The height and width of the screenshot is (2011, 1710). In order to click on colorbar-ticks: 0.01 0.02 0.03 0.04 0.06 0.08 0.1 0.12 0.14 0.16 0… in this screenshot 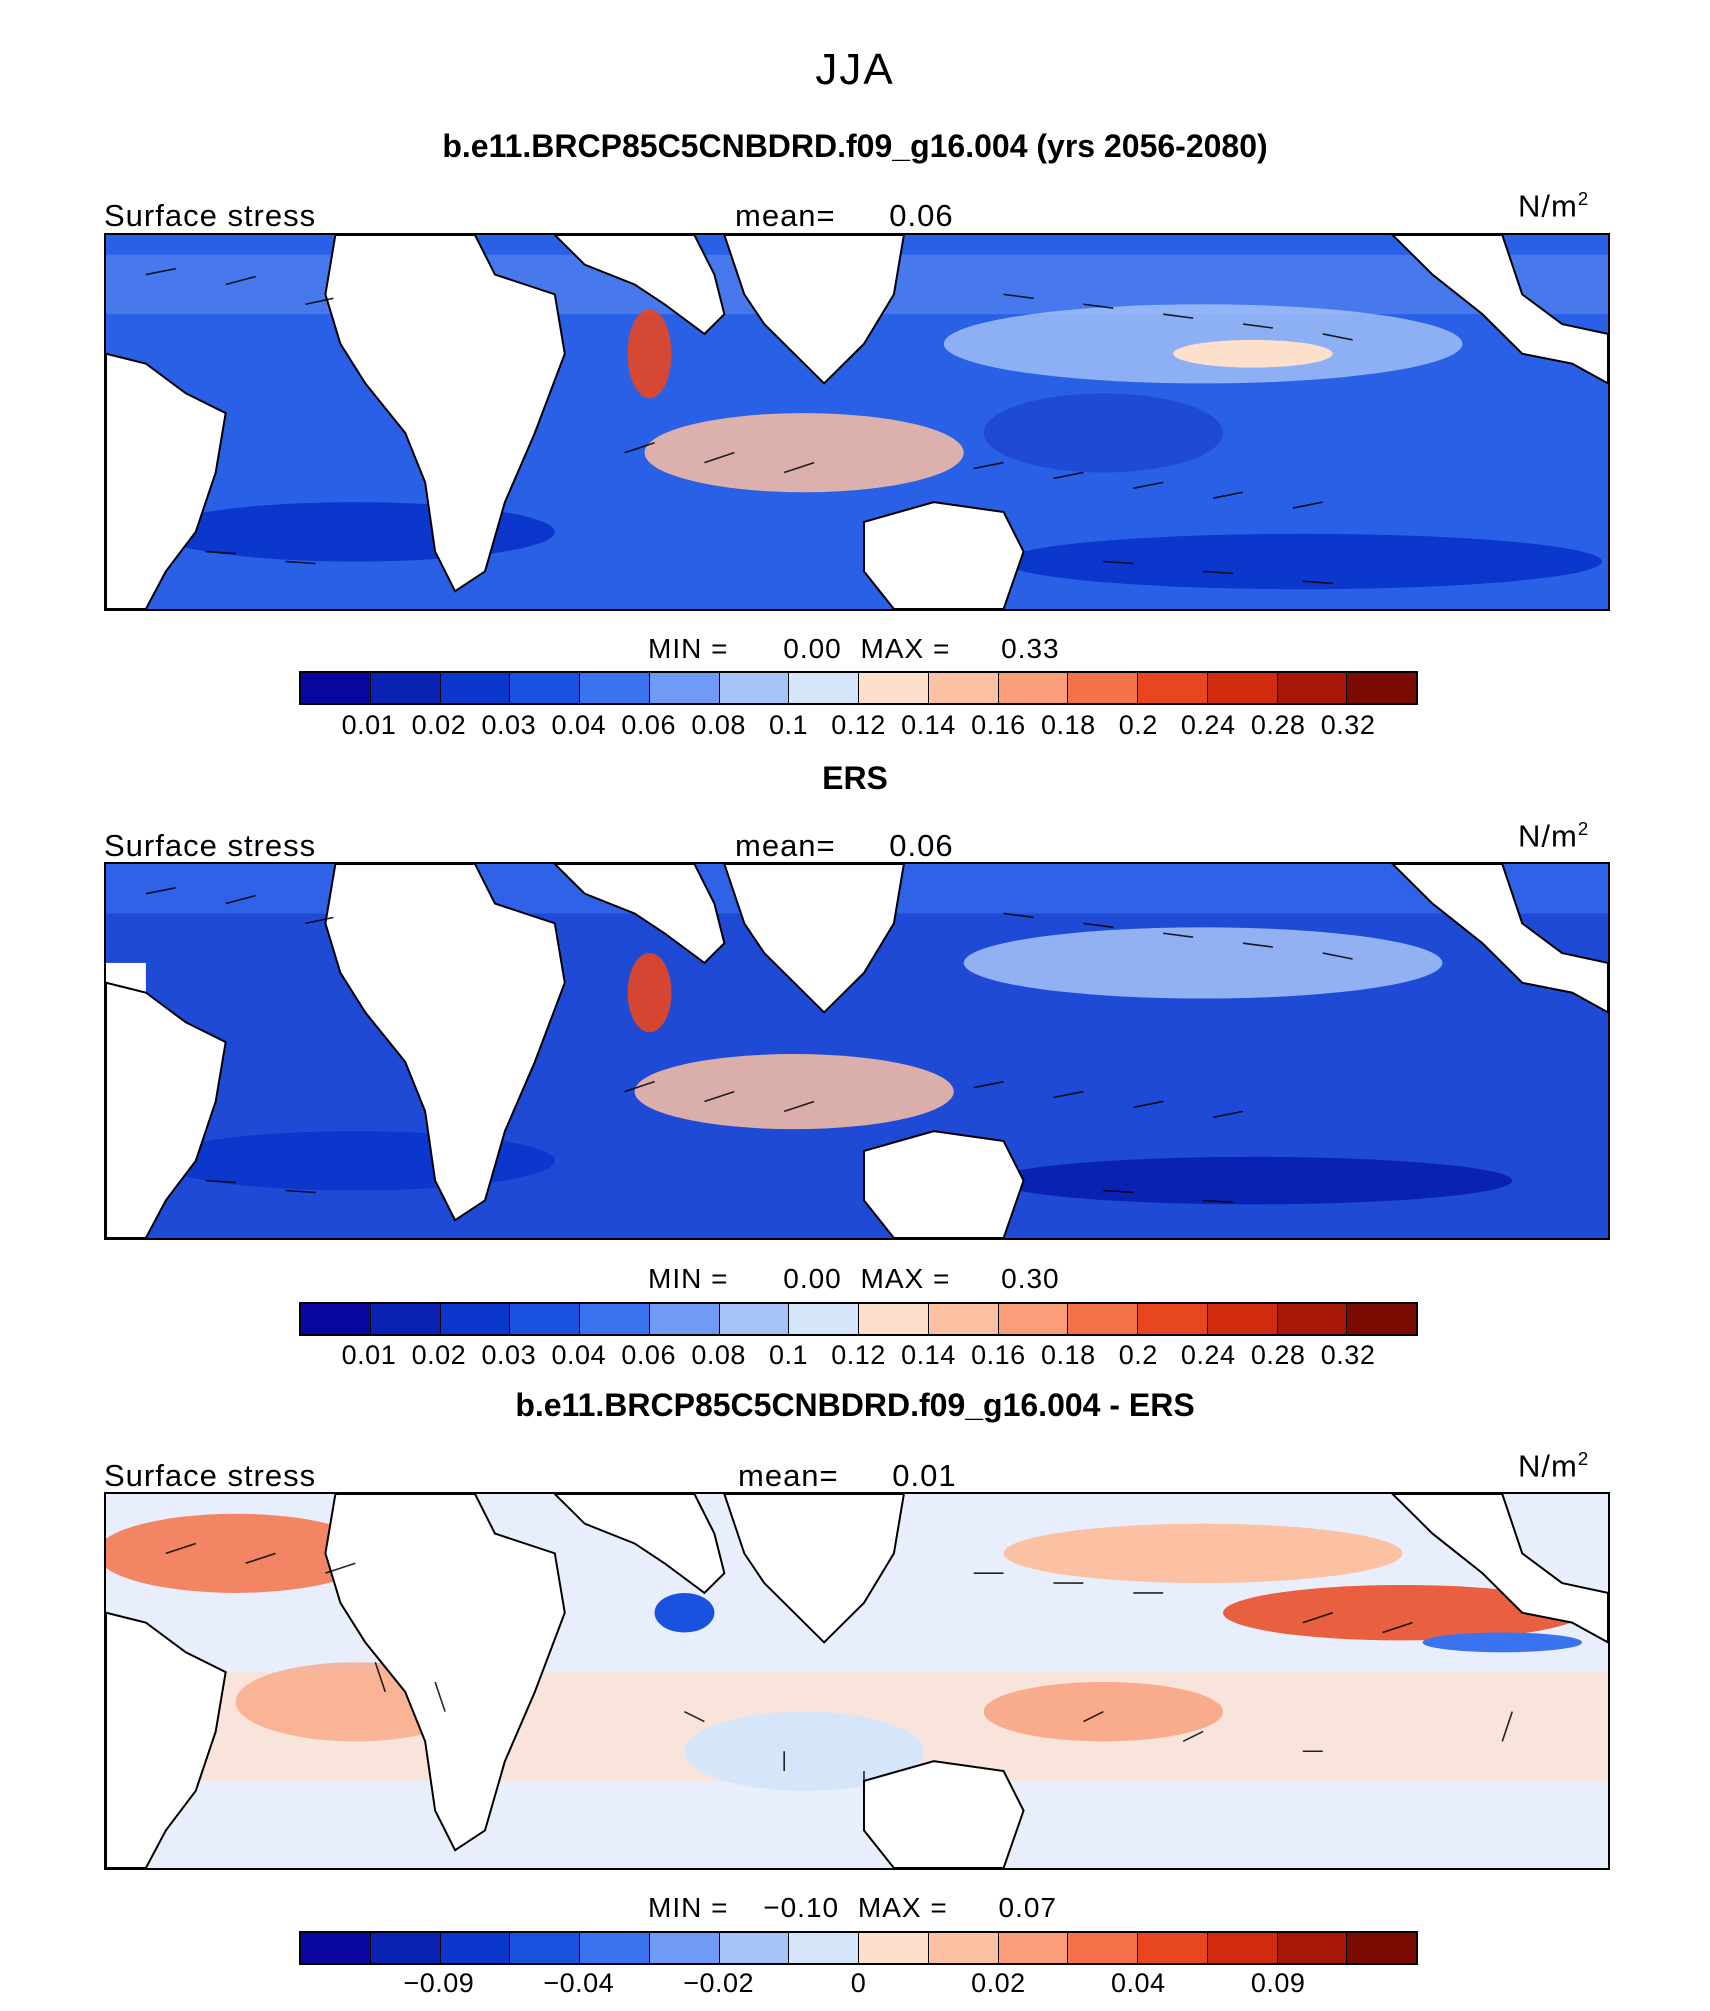, I will do `click(858, 726)`.